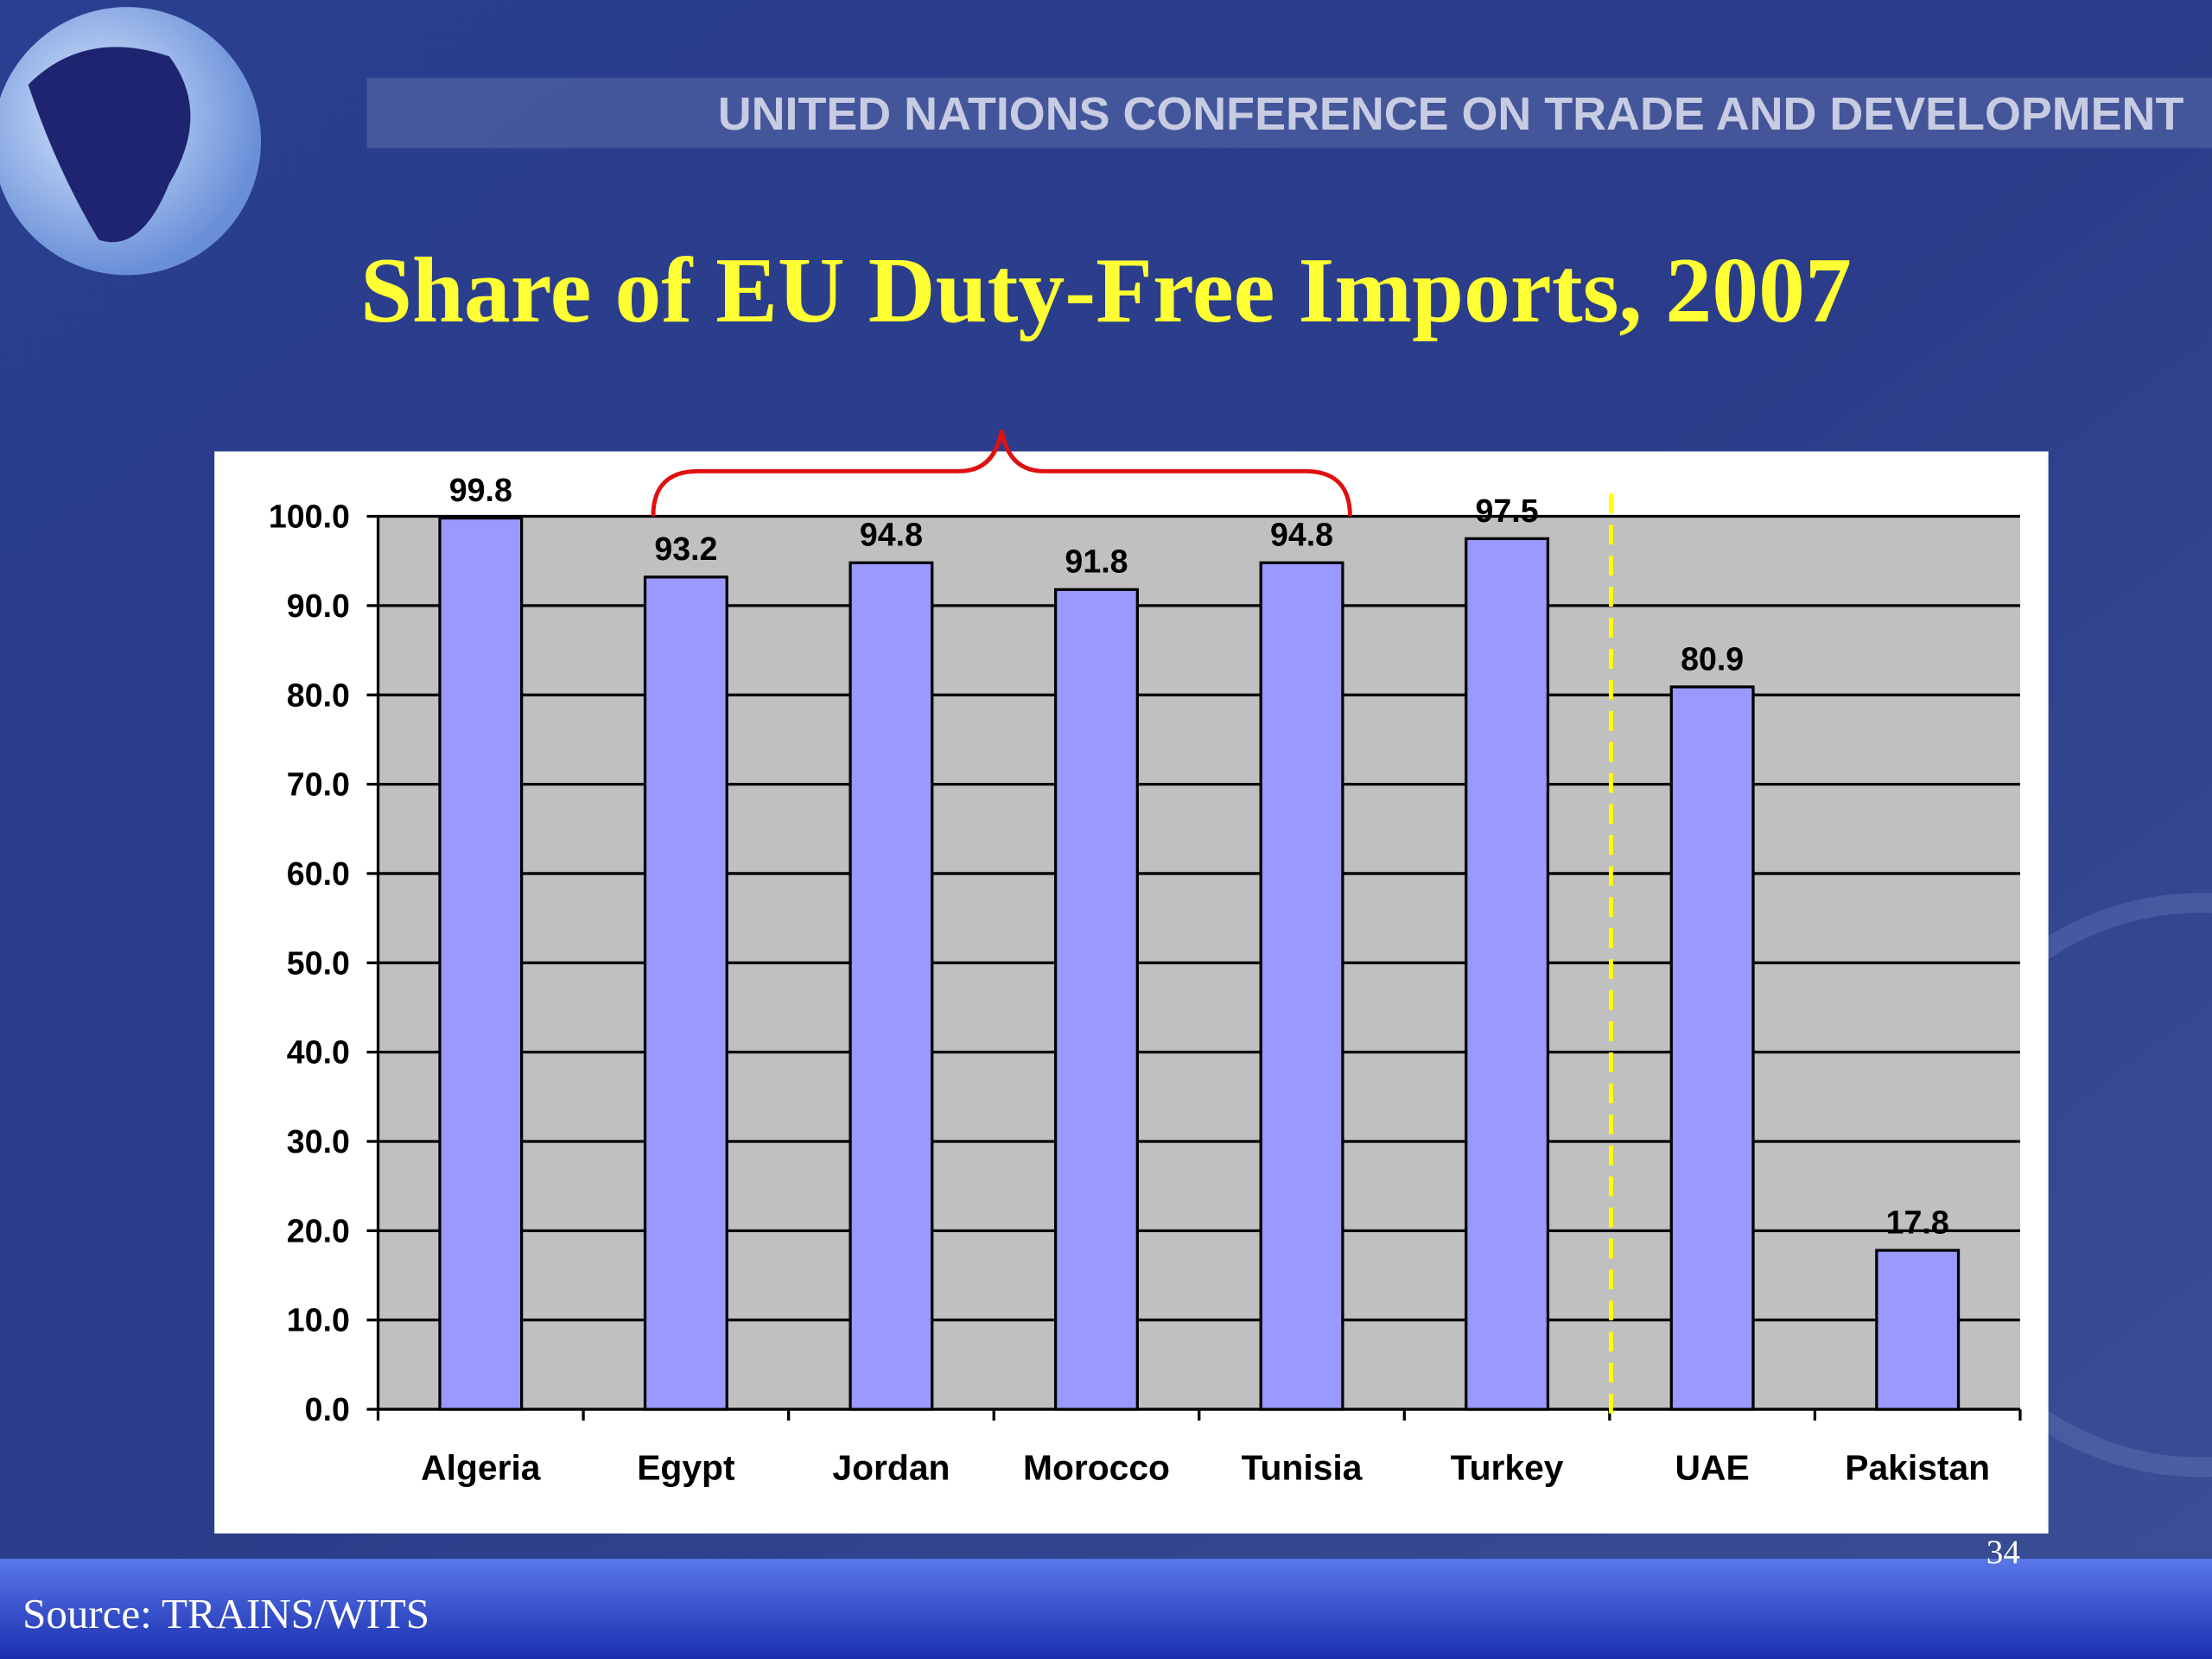 This screenshot has width=2212, height=1659. I want to click on value-label: 80.9, so click(1712, 658).